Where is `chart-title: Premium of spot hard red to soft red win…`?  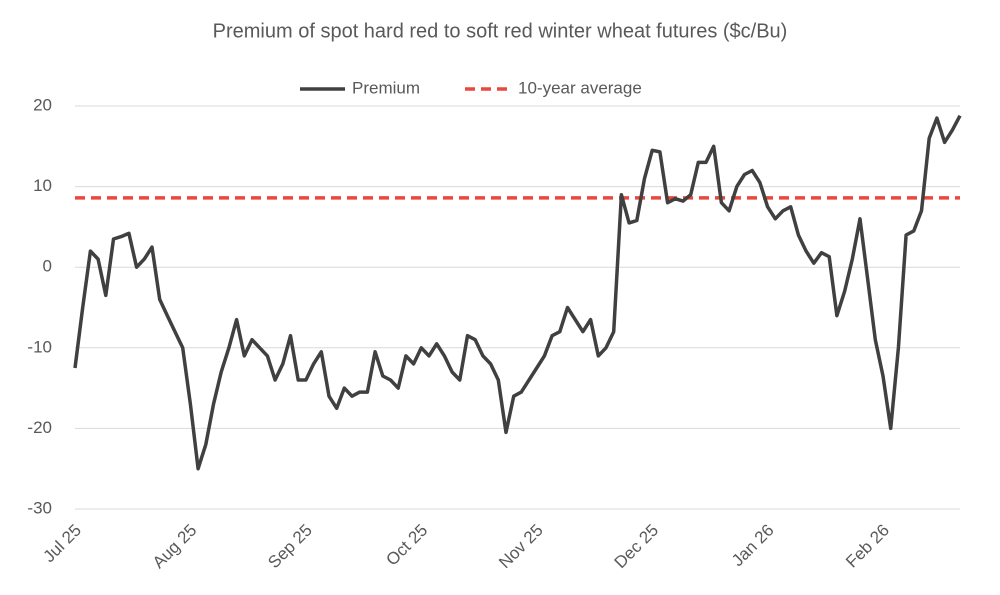 chart-title: Premium of spot hard red to soft red win… is located at coordinates (500, 31).